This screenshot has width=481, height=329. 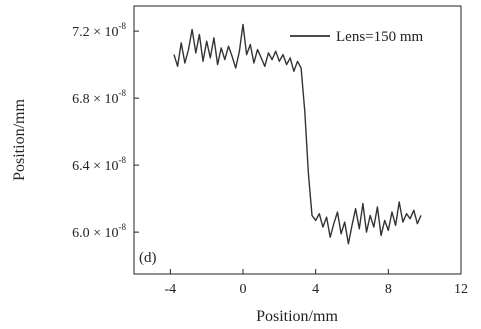 I want to click on legend-label: Lens=150 mm, so click(x=380, y=37).